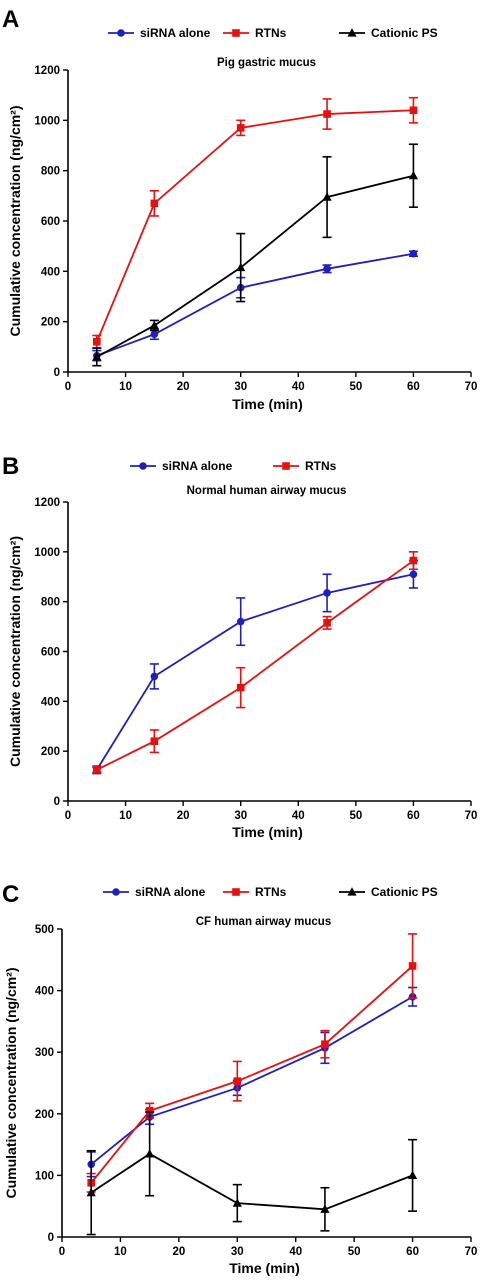 The height and width of the screenshot is (1280, 484). Describe the element at coordinates (471, 387) in the screenshot. I see `x-tick-label: 70` at that location.